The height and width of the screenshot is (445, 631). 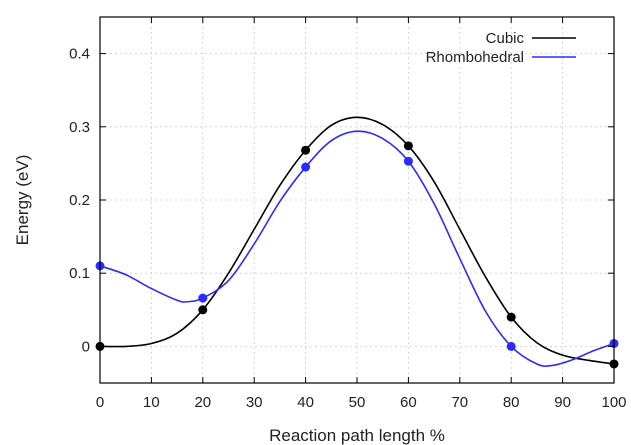 I want to click on x-tick-label: 60, so click(x=408, y=402).